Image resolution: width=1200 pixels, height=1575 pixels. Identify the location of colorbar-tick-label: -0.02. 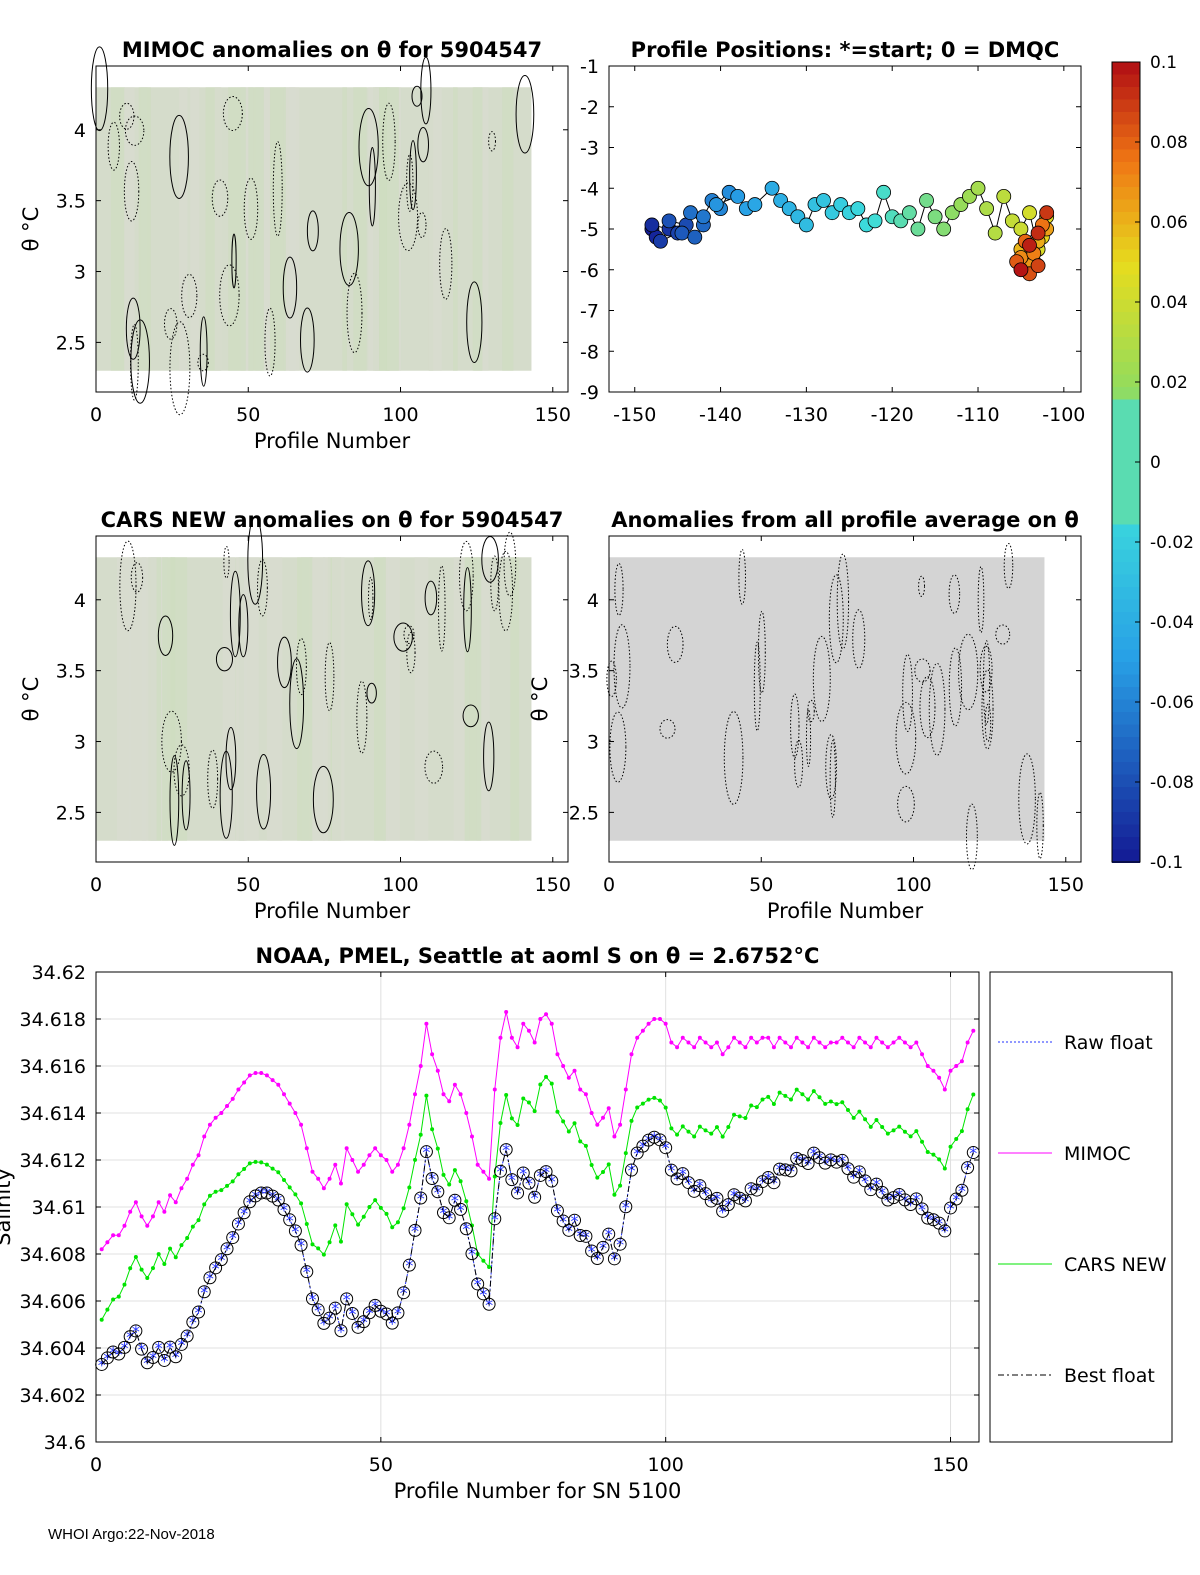
(1172, 543).